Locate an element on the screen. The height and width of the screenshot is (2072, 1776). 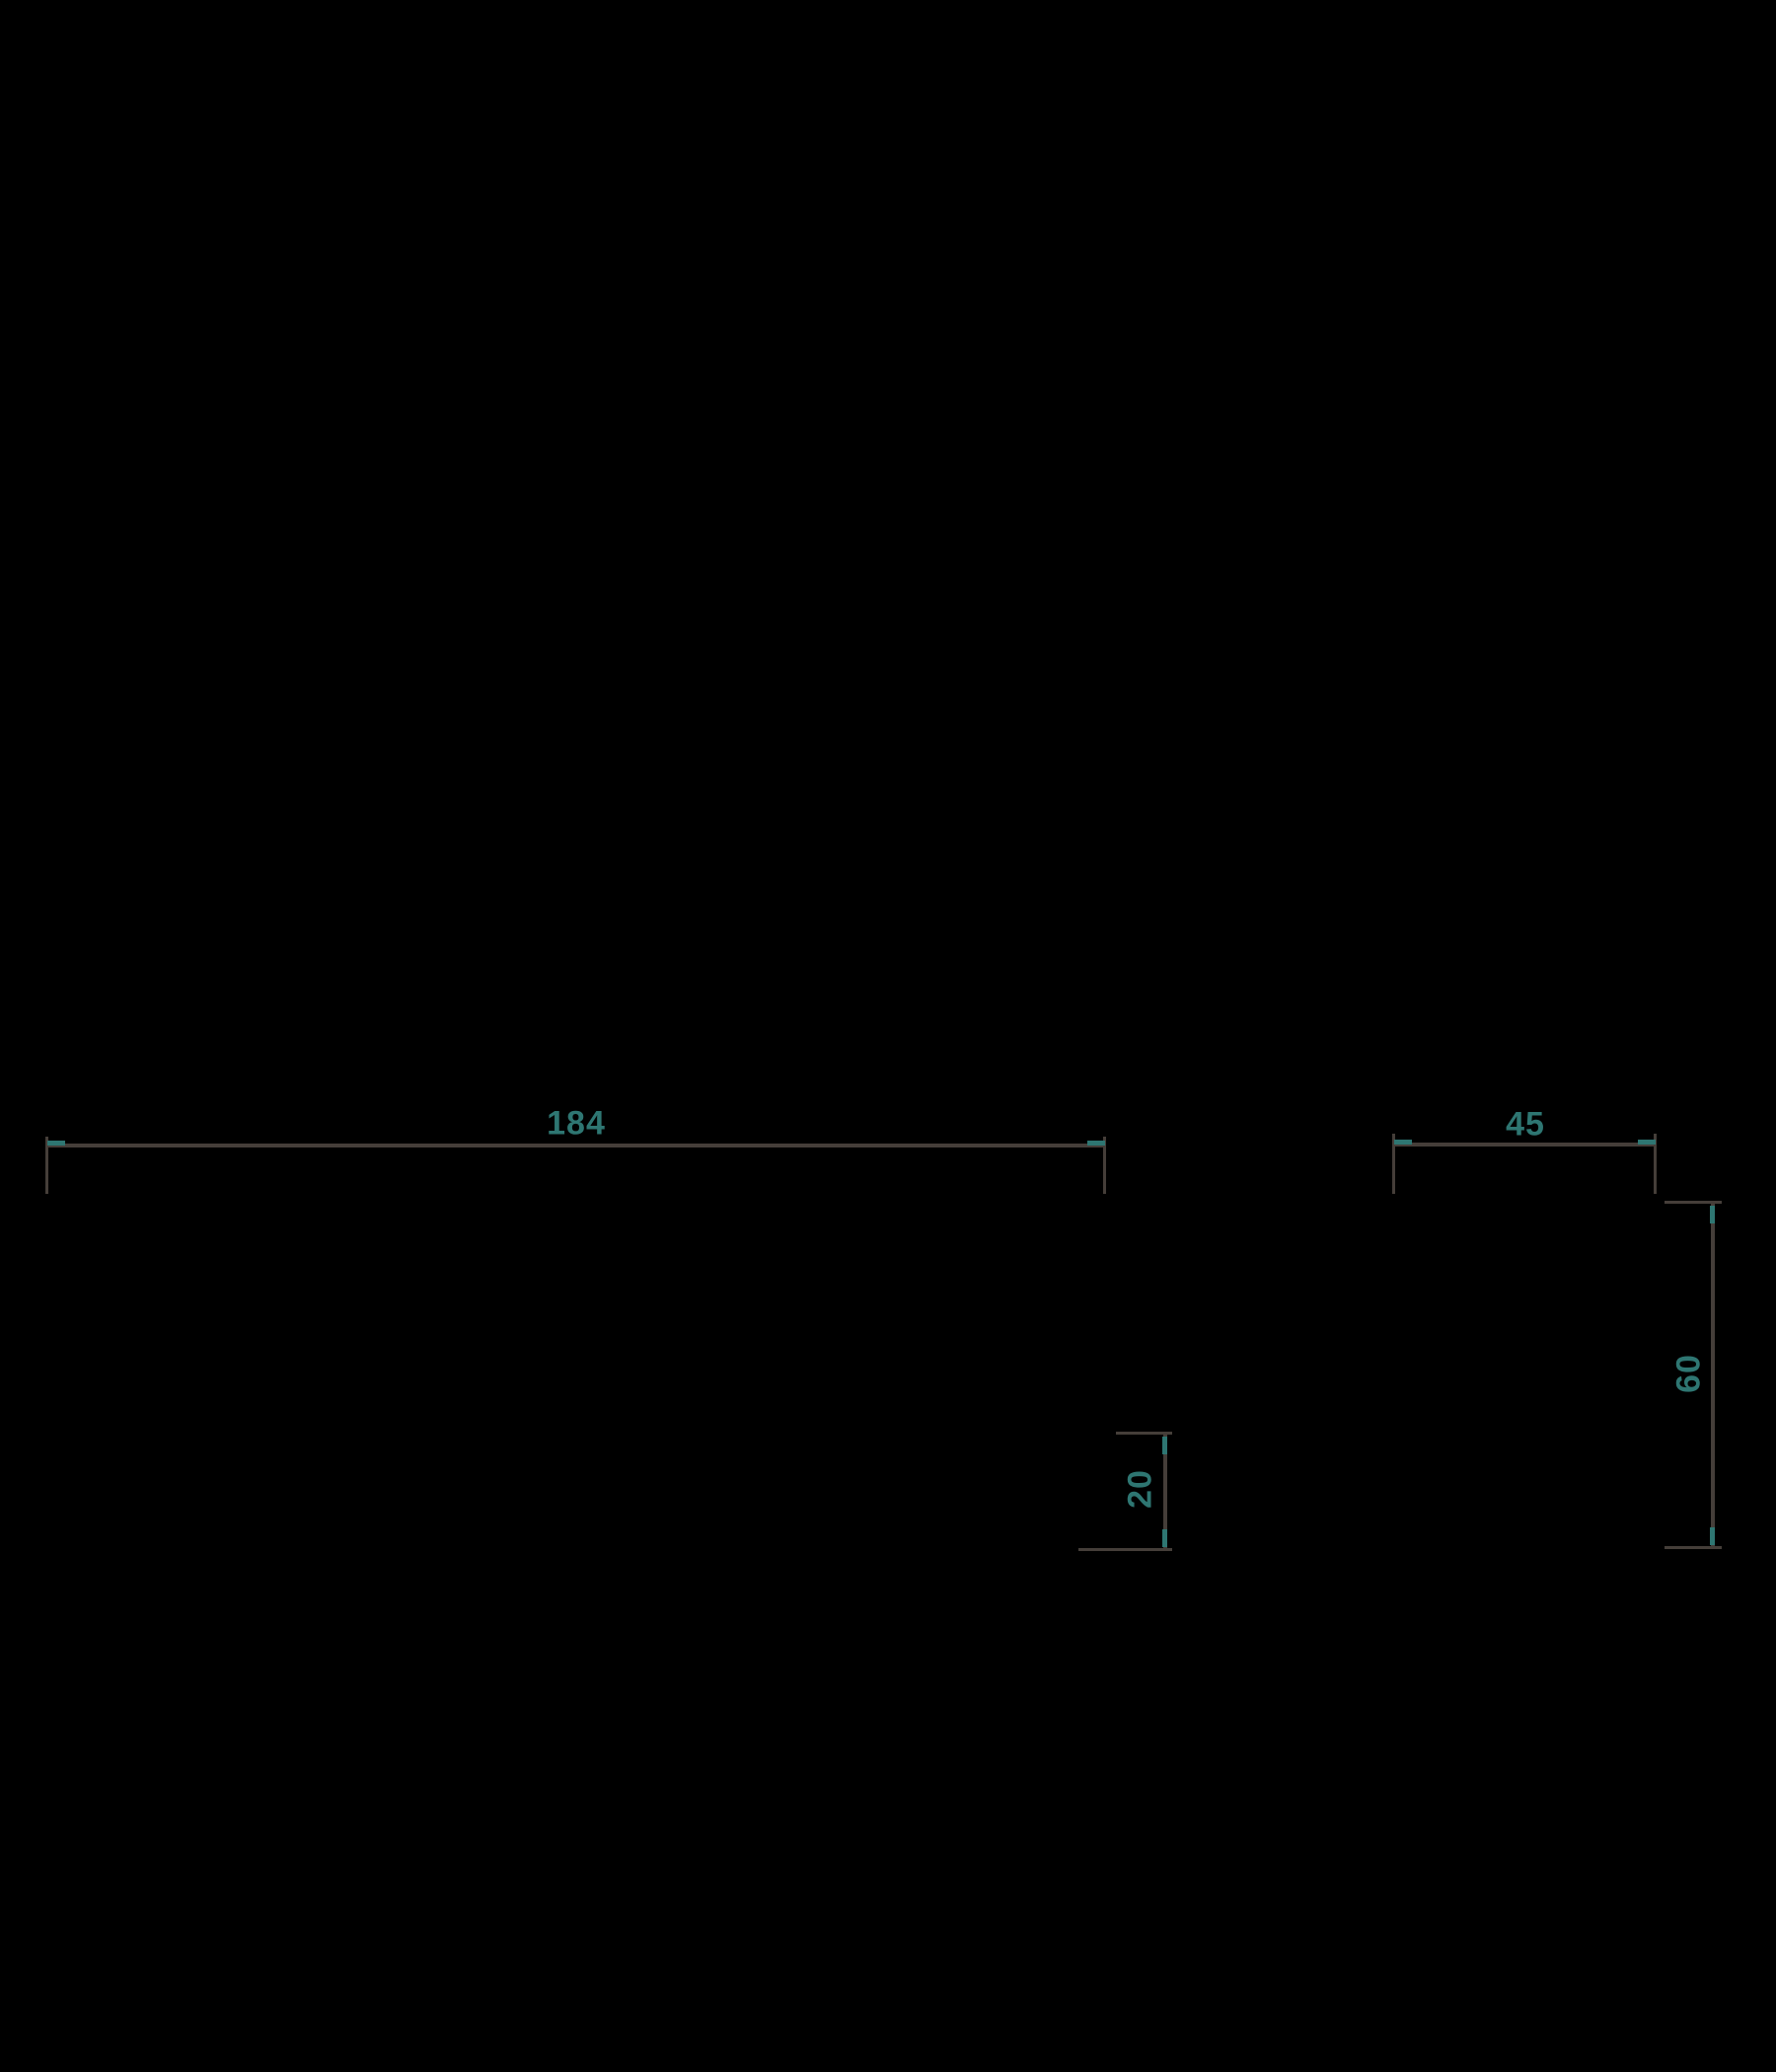
dimension-value-label: 184 is located at coordinates (577, 1123).